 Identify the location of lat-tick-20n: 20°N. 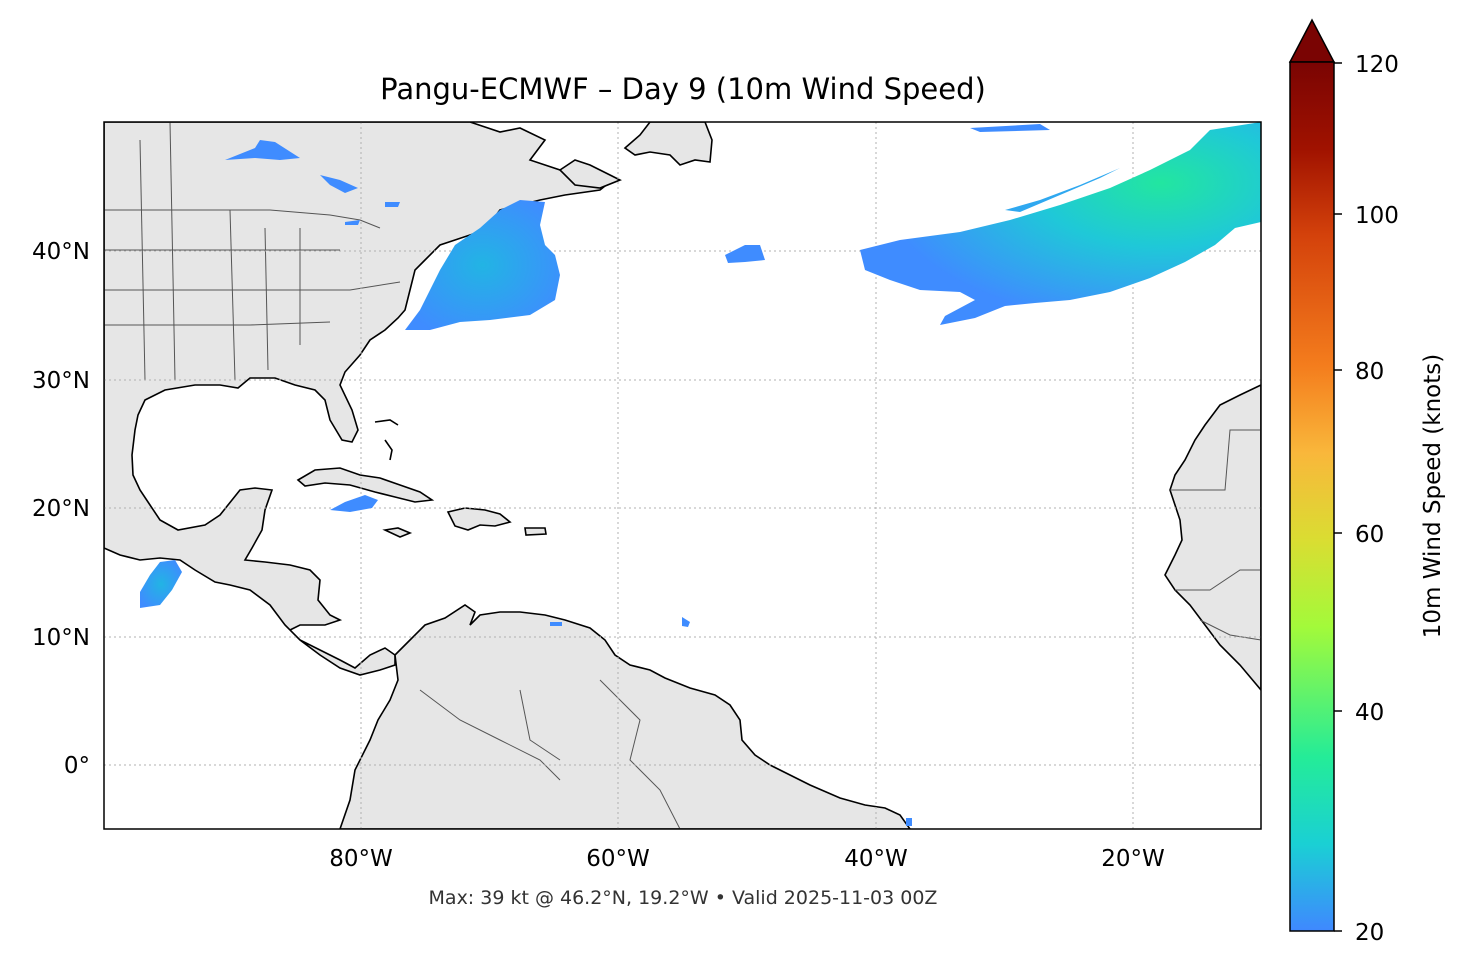
(61, 509).